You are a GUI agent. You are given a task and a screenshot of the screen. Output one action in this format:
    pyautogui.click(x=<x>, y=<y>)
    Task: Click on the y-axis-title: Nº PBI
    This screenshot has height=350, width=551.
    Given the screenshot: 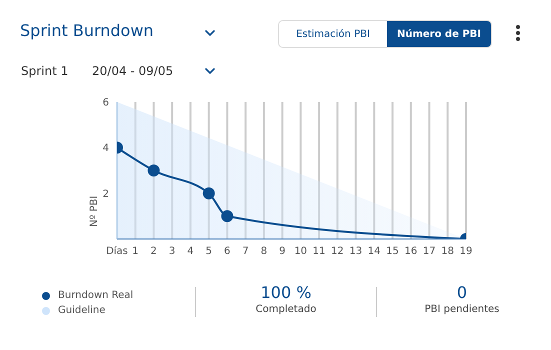 What is the action you would take?
    pyautogui.click(x=94, y=211)
    